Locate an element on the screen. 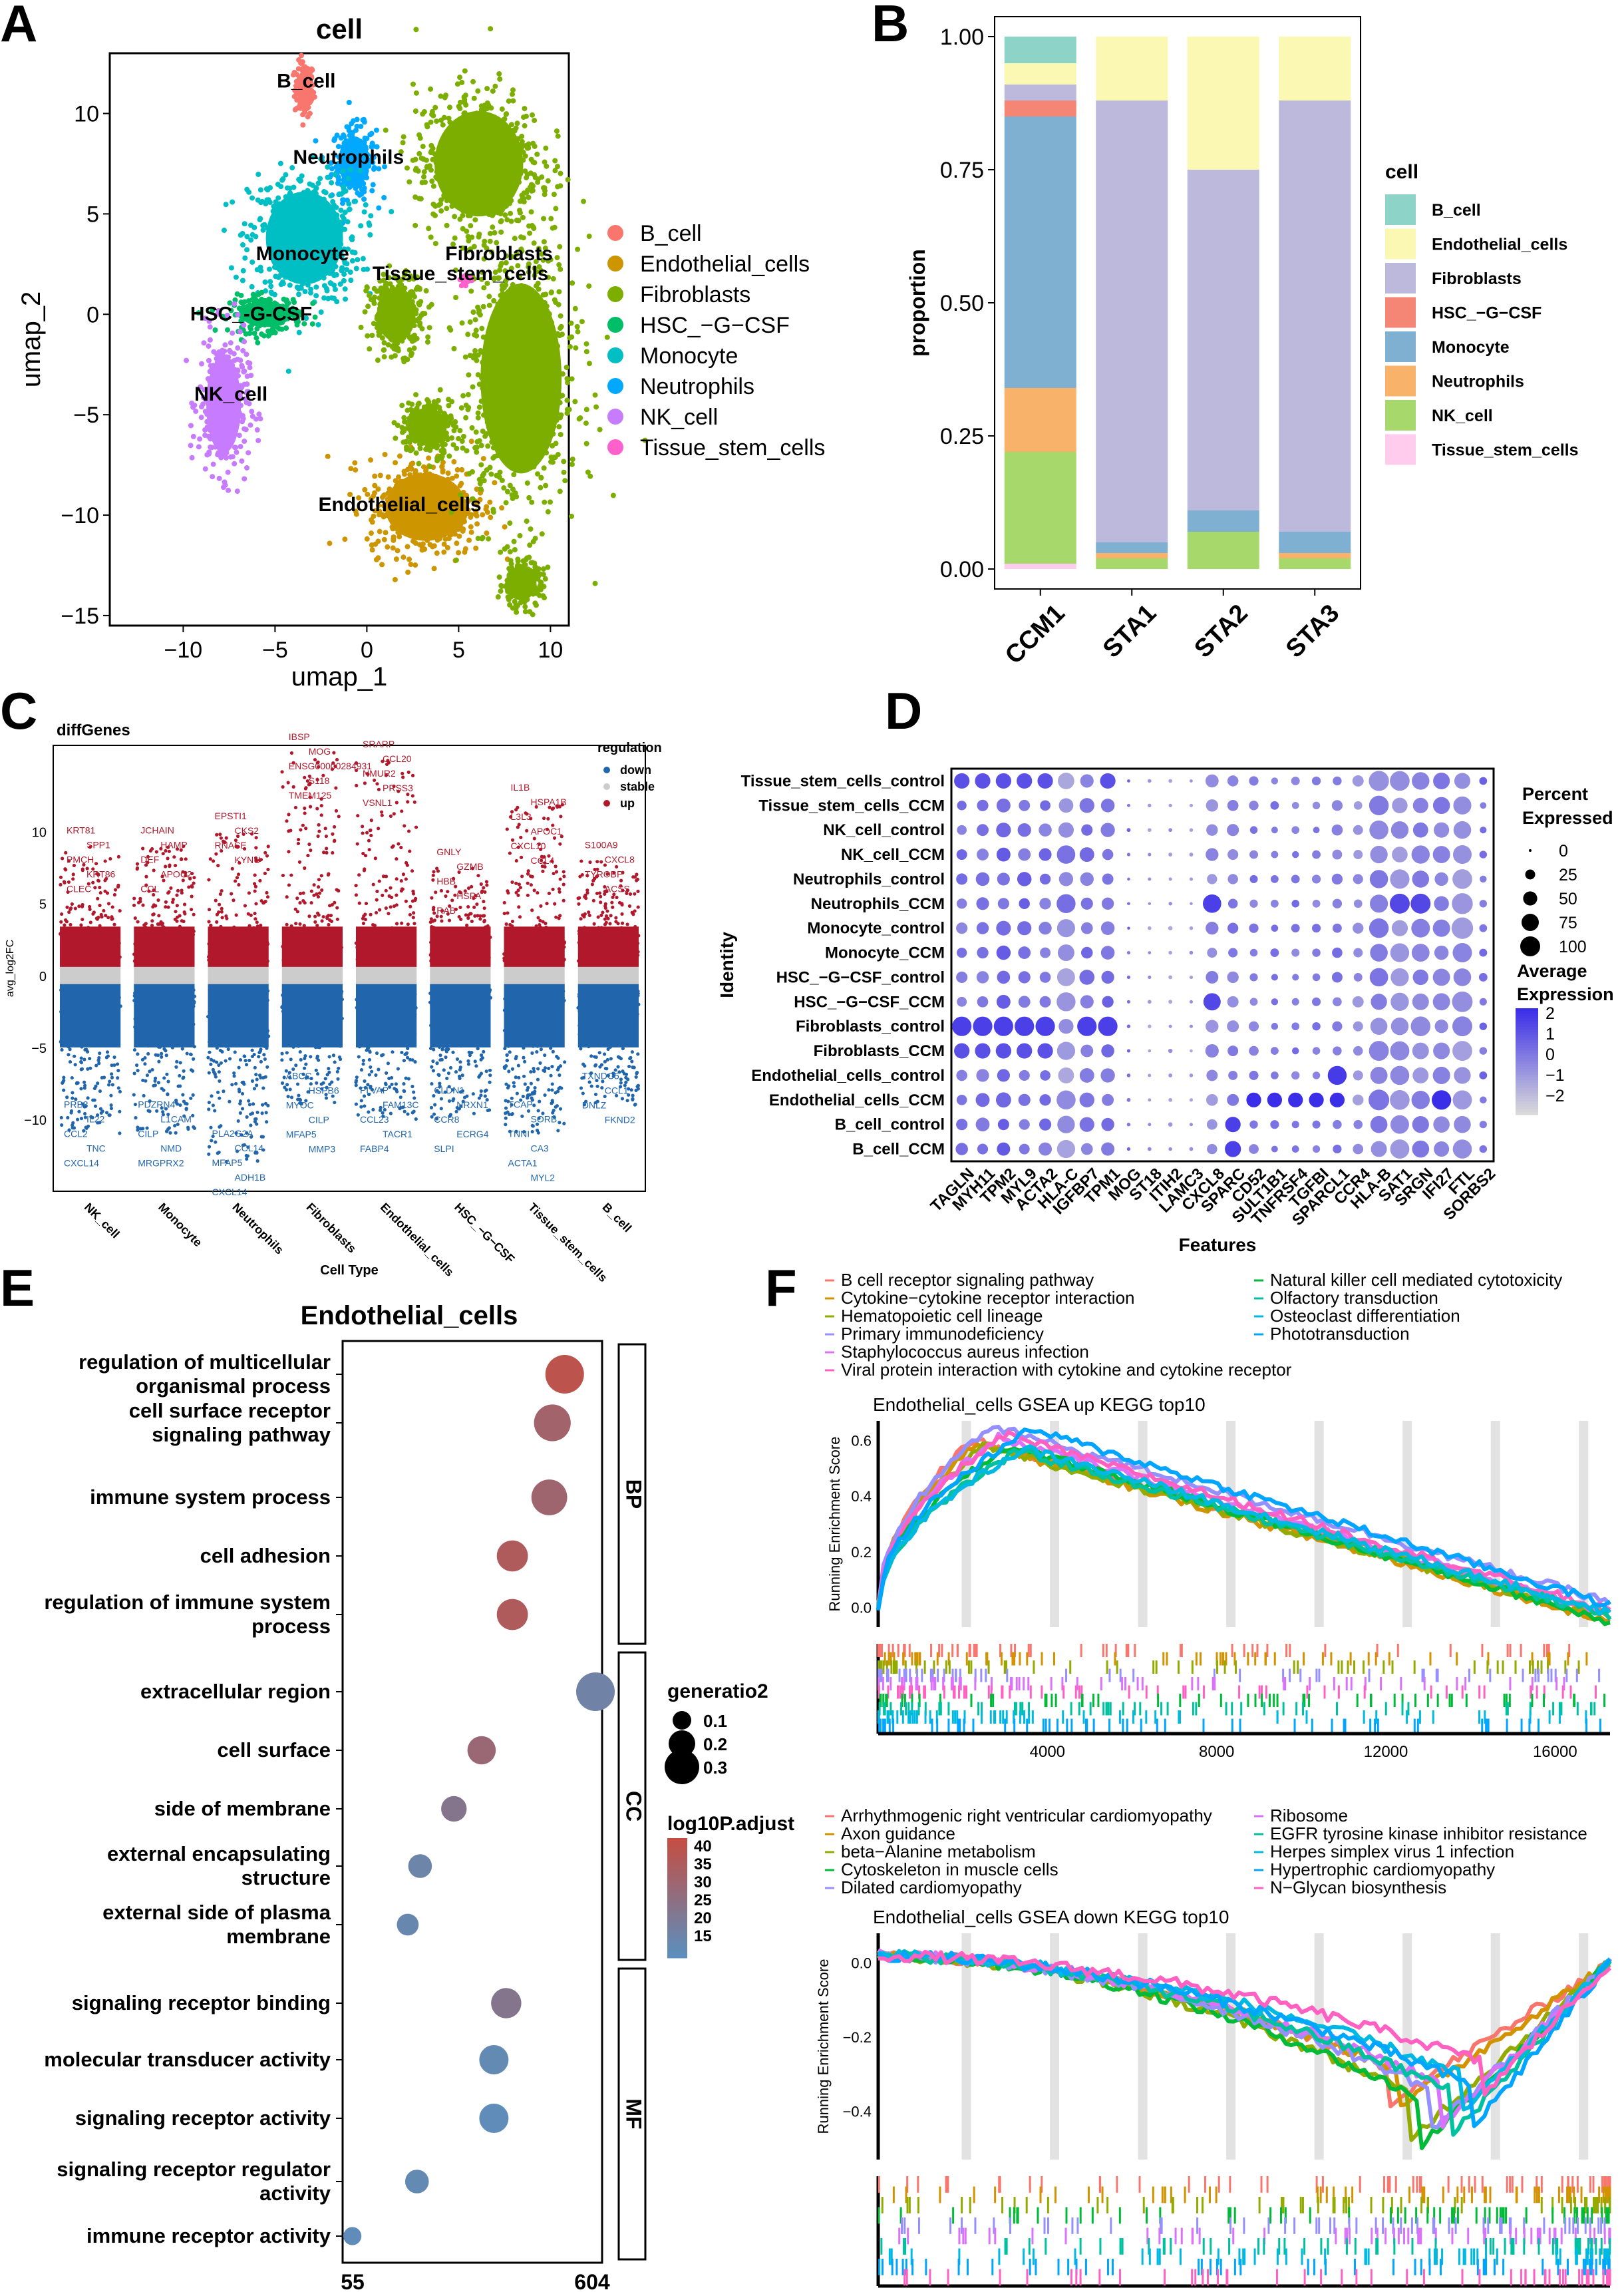  umap-legend-key is located at coordinates (615, 386).